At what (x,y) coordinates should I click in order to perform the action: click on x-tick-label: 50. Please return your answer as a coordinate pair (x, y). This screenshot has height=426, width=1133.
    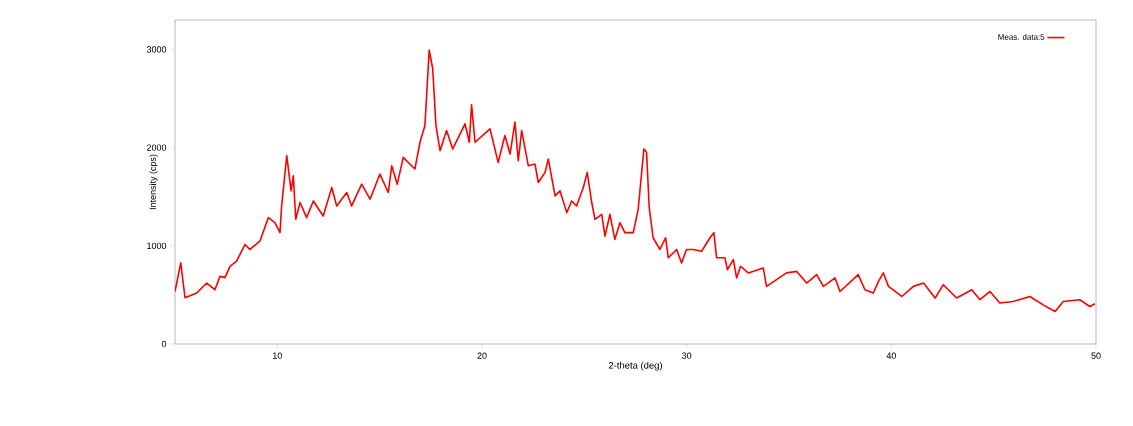
    Looking at the image, I should click on (1096, 355).